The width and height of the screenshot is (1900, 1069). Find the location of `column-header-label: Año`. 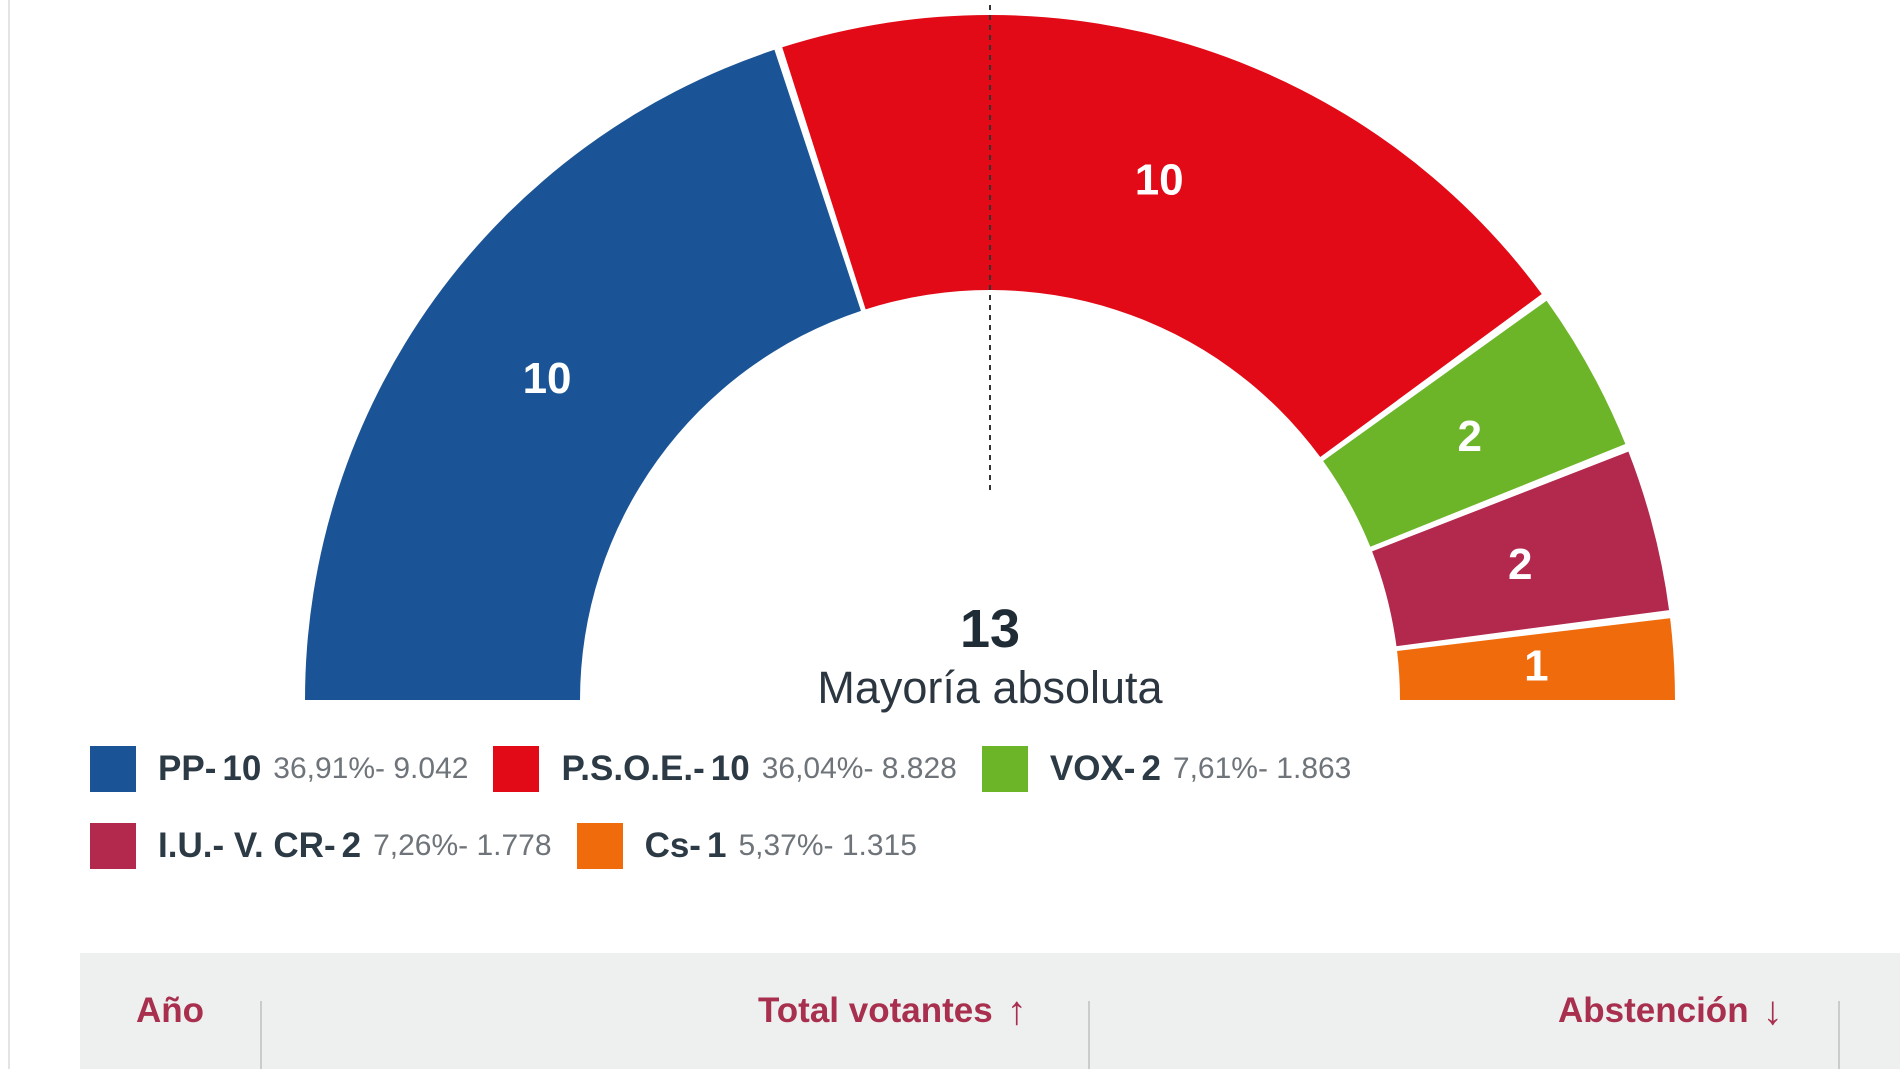

column-header-label: Año is located at coordinates (170, 1010).